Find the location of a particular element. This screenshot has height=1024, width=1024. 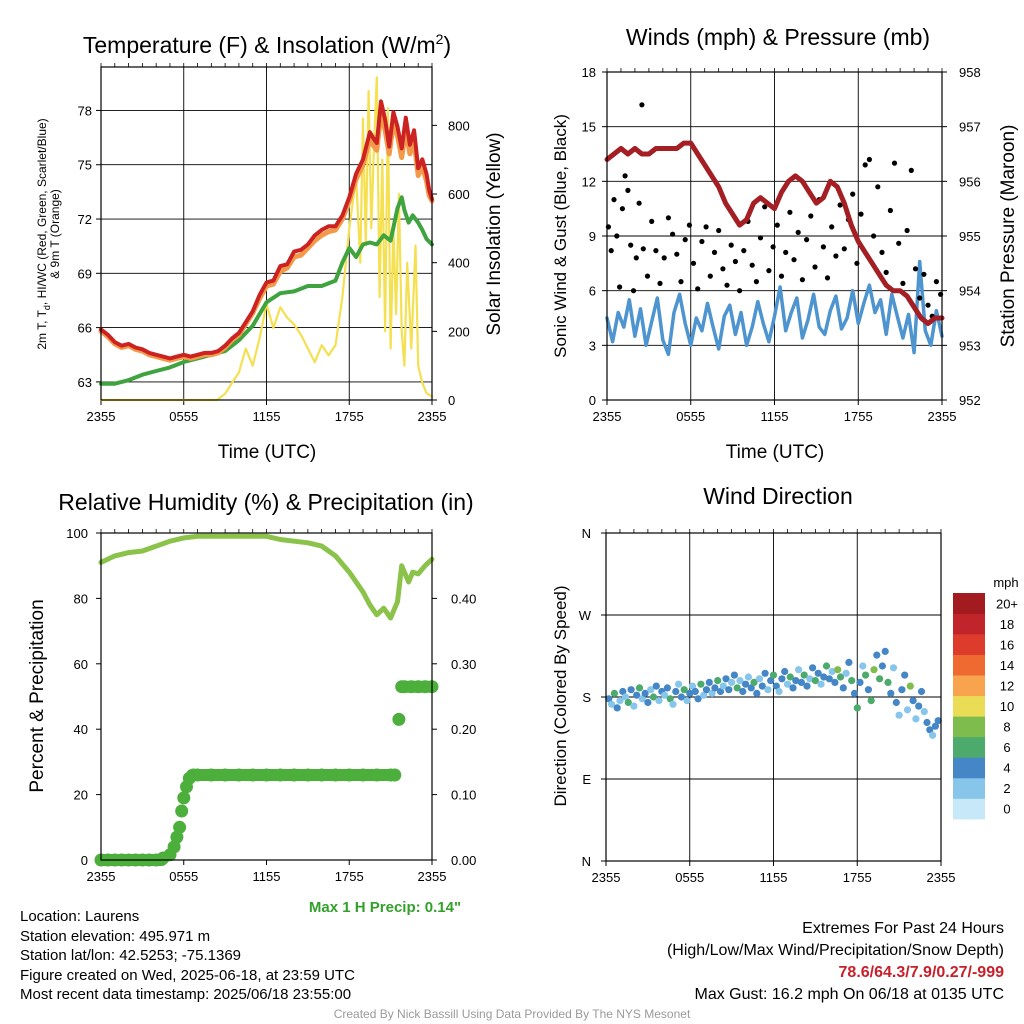

temp-title-end: ) is located at coordinates (447, 45).